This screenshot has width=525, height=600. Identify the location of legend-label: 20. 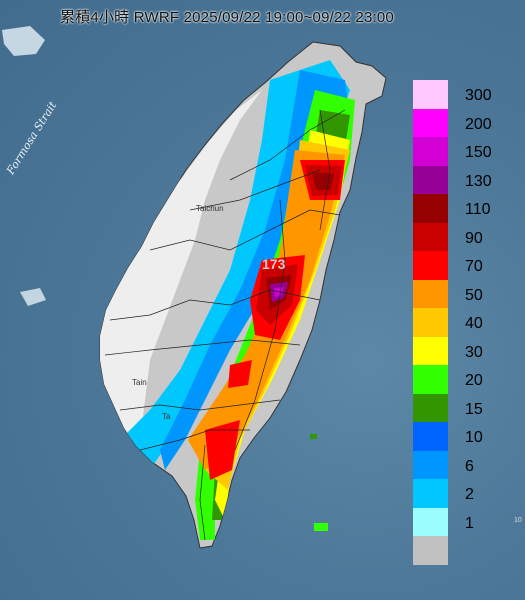
(474, 380).